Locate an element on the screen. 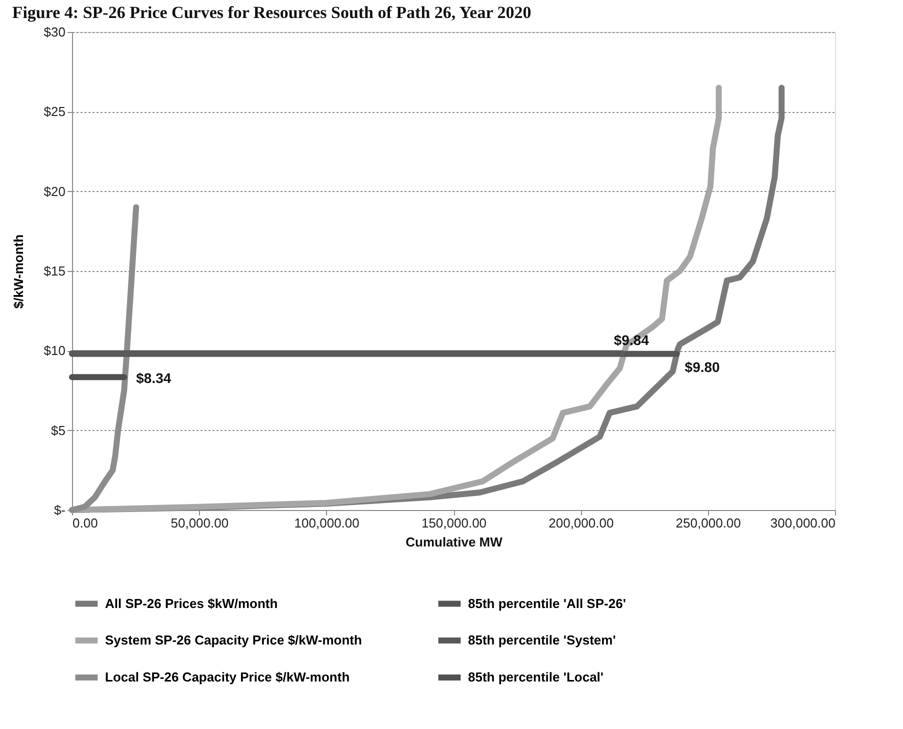 This screenshot has height=729, width=903. x-tick-label: 250,000.00 is located at coordinates (708, 523).